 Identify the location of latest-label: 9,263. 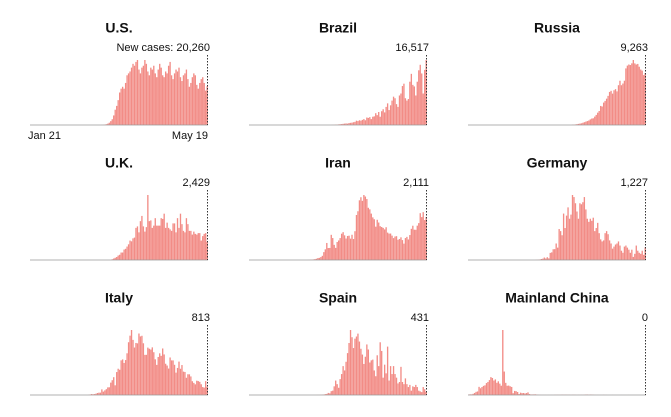
(634, 48).